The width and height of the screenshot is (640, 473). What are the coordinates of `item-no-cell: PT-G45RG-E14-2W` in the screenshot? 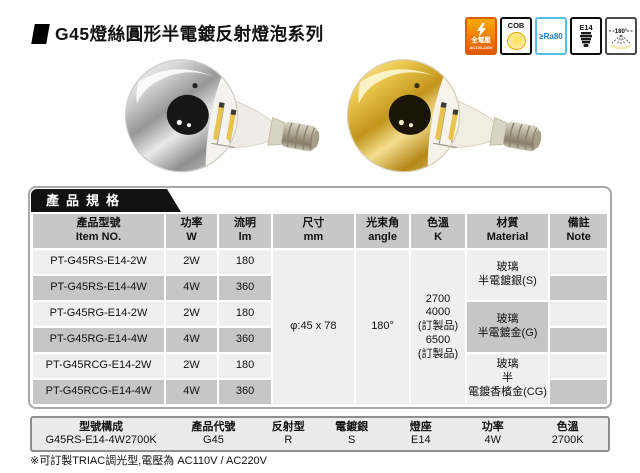 It's located at (99, 314).